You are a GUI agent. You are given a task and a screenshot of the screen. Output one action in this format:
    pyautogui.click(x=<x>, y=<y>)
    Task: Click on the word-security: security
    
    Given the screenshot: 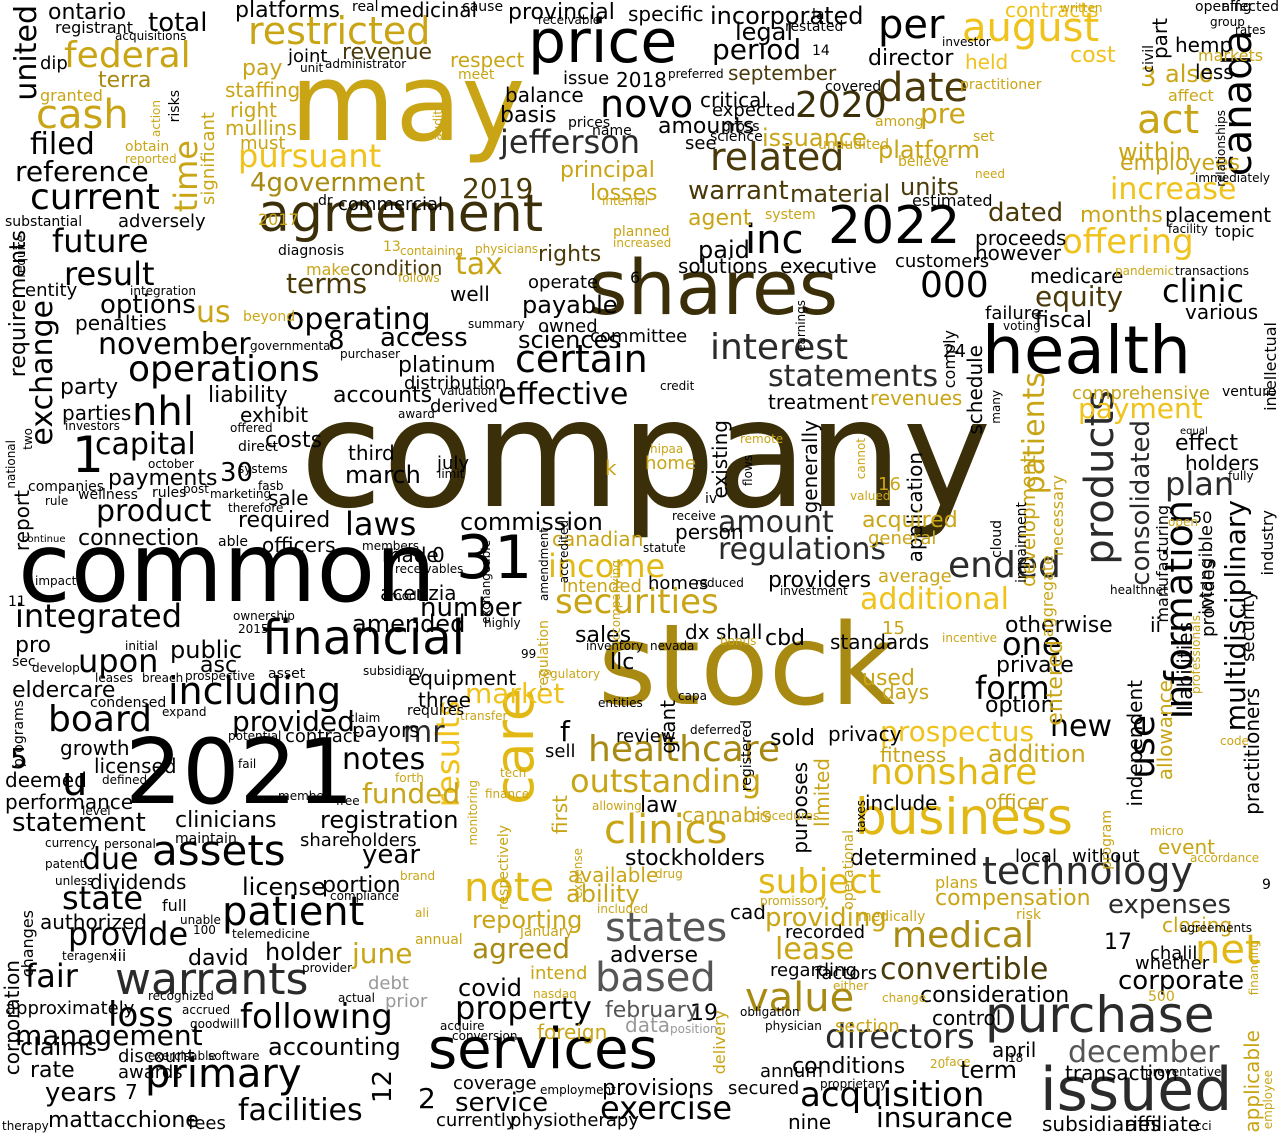 What is the action you would take?
    pyautogui.click(x=1248, y=626)
    